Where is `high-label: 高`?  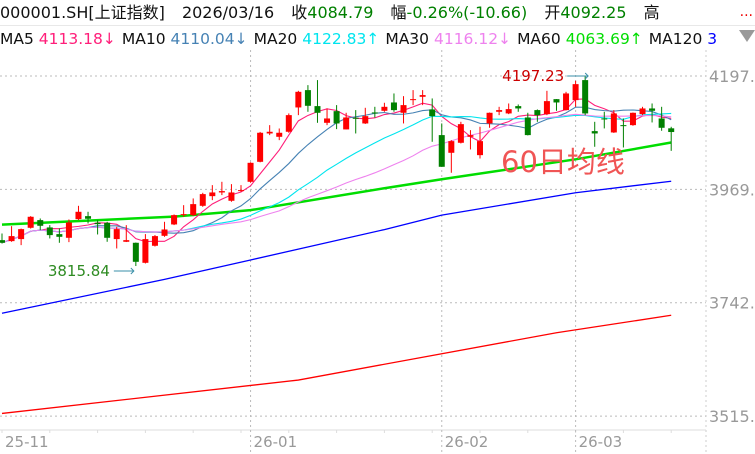
high-label: 高 is located at coordinates (651, 12).